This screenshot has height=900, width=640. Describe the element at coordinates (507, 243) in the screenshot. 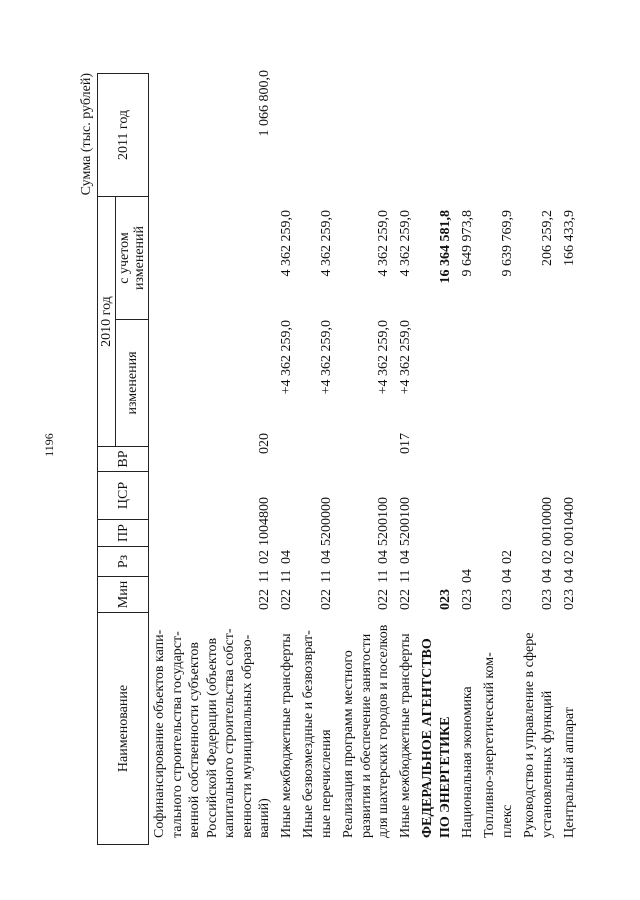

I see `amount-with-changes: 9 639 769,9` at that location.